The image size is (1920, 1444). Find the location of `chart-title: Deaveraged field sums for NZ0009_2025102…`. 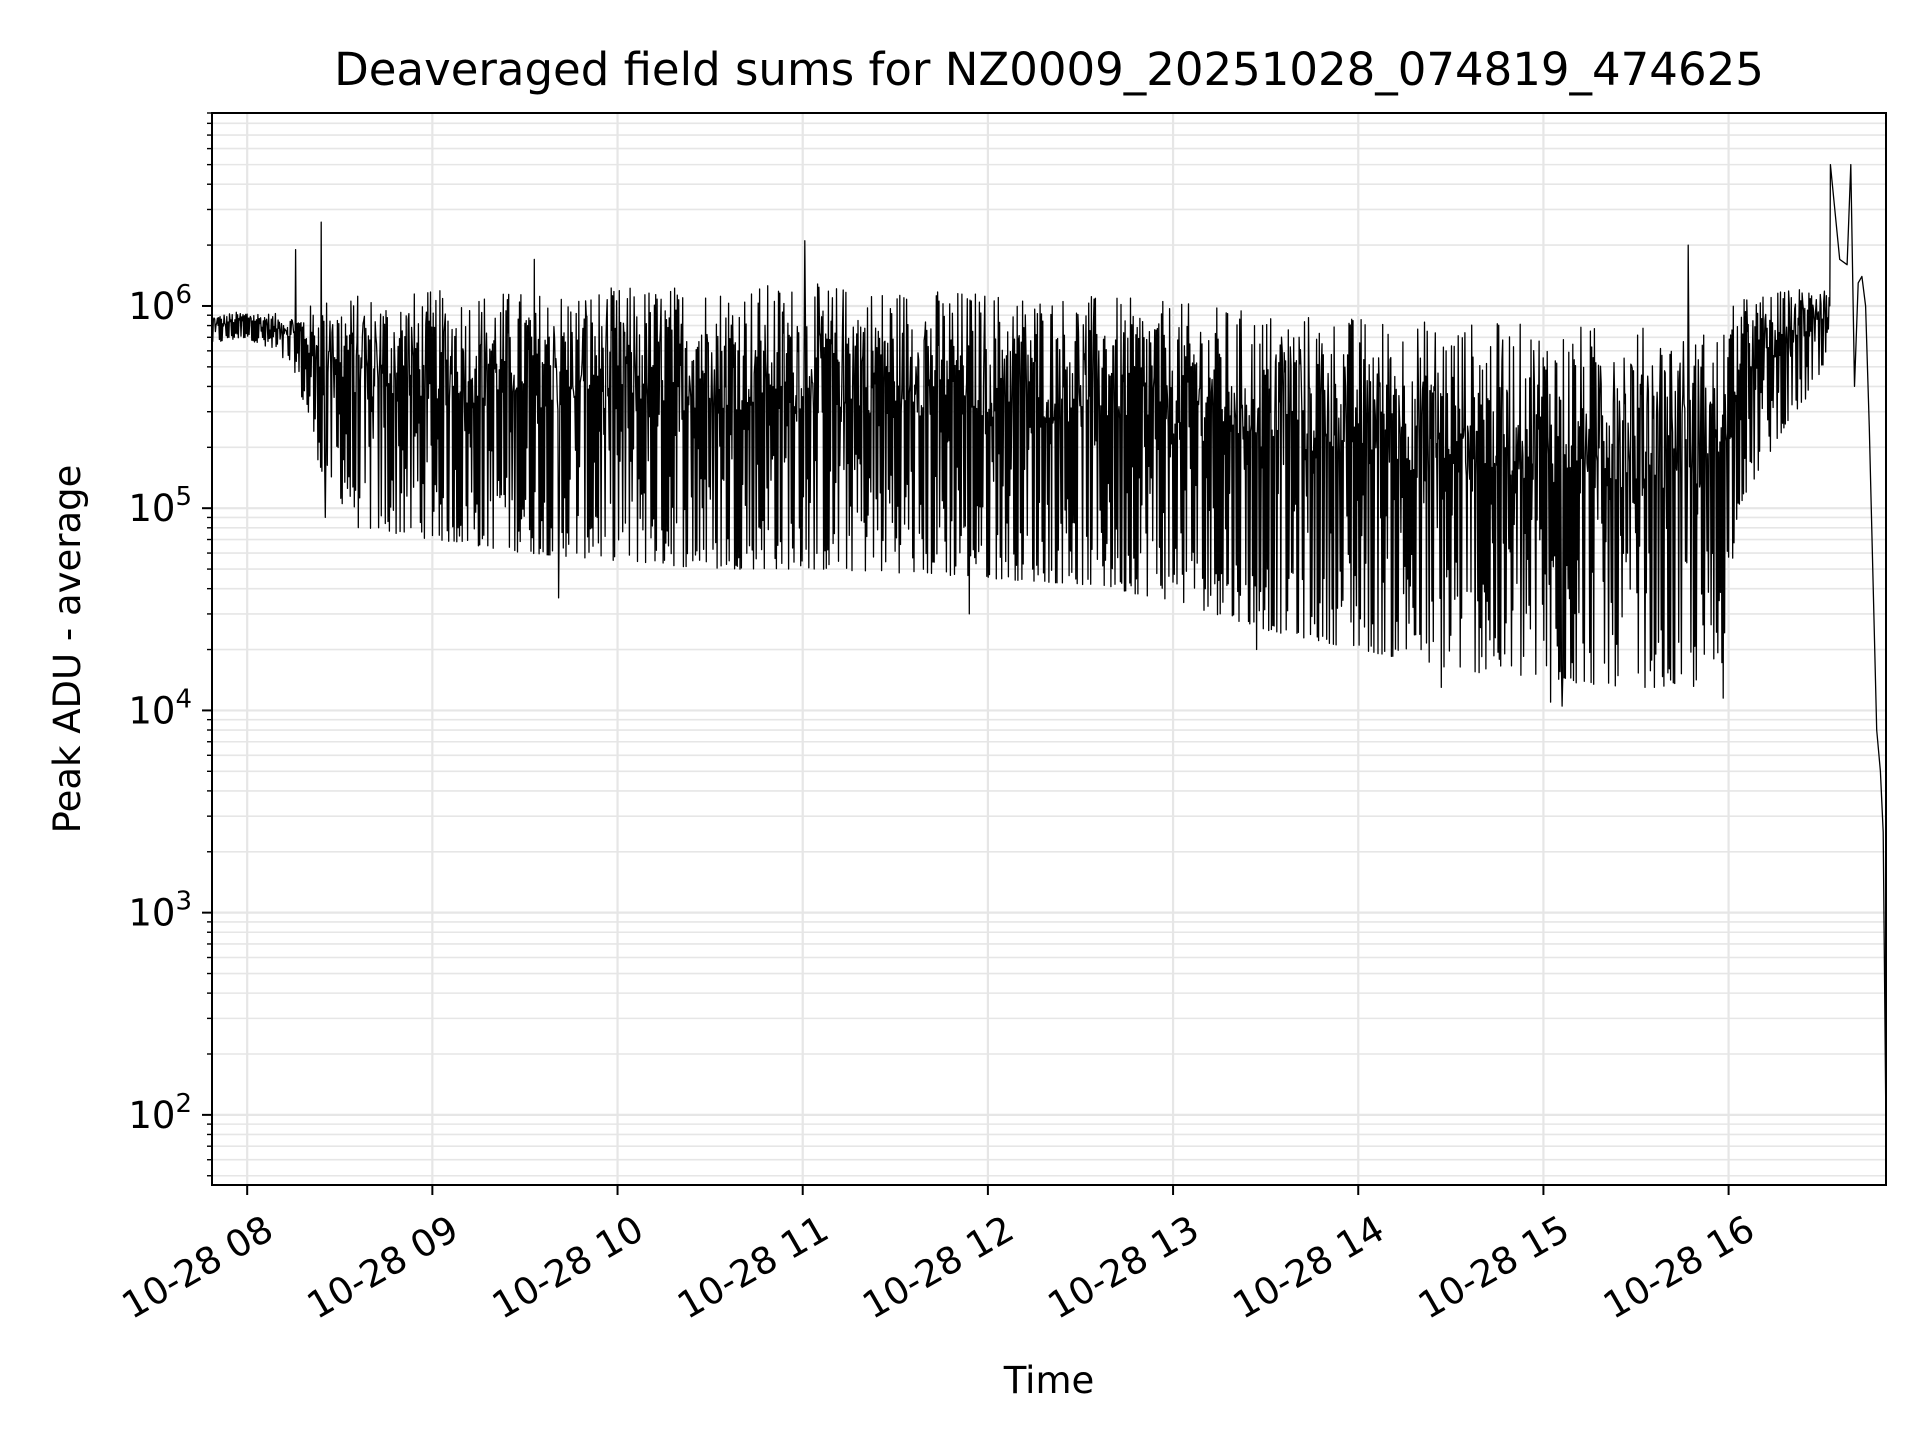

chart-title: Deaveraged field sums for NZ0009_2025102… is located at coordinates (1049, 69).